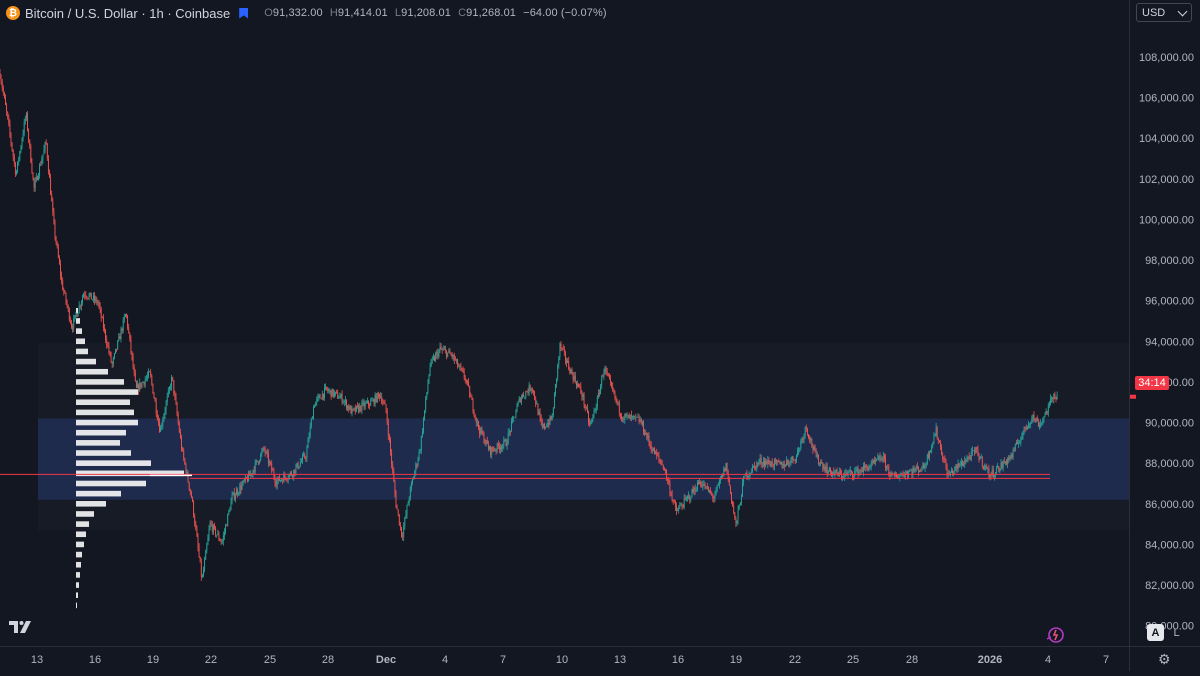 This screenshot has width=1200, height=676. What do you see at coordinates (1176, 632) in the screenshot?
I see `log-scale-button: L` at bounding box center [1176, 632].